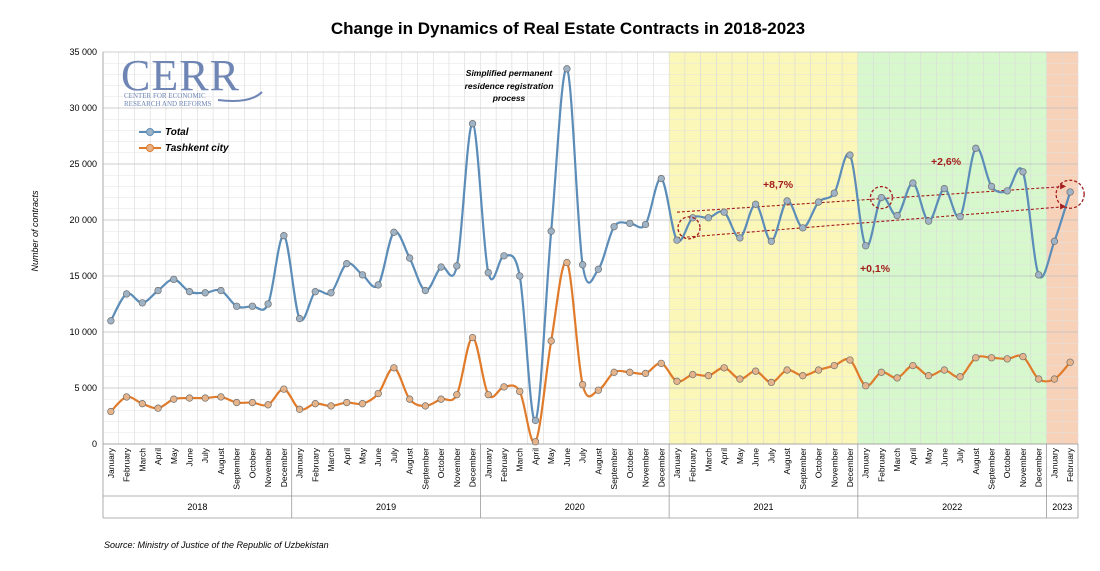 The height and width of the screenshot is (571, 1100). Describe the element at coordinates (946, 162) in the screenshot. I see `growth-2022-label: +2,6%` at that location.